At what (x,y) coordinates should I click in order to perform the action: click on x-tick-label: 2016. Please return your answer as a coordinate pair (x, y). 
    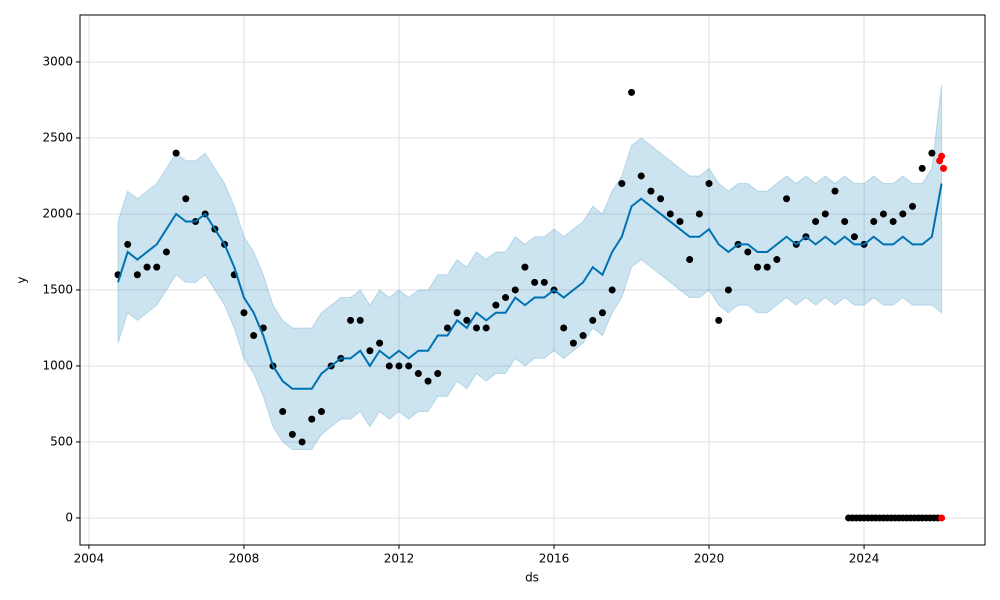
    Looking at the image, I should click on (554, 559).